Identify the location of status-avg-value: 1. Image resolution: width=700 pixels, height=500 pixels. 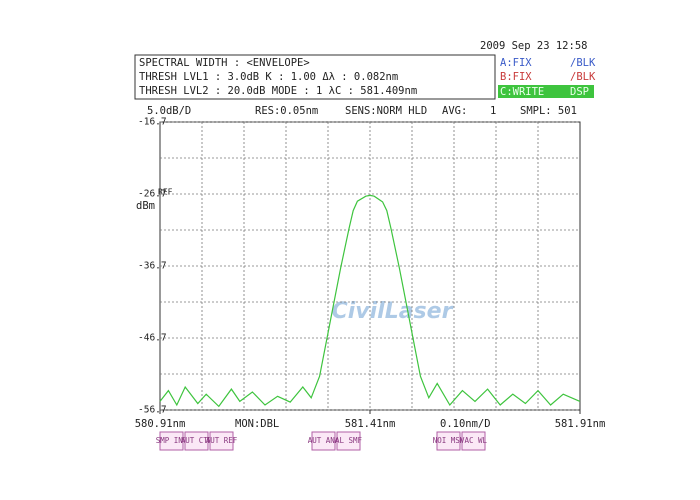
(493, 111).